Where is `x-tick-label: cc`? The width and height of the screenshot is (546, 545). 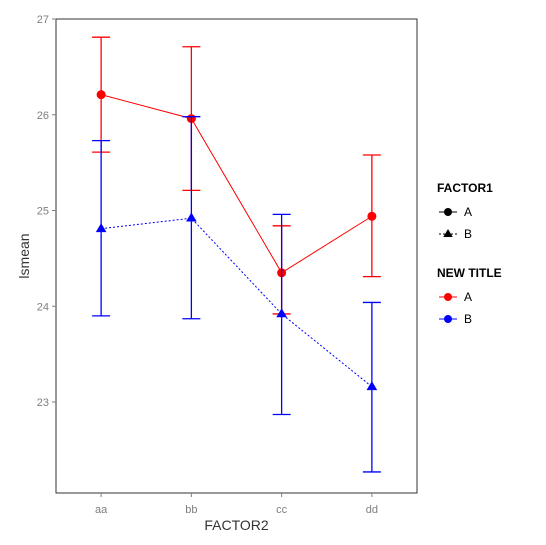 x-tick-label: cc is located at coordinates (282, 510).